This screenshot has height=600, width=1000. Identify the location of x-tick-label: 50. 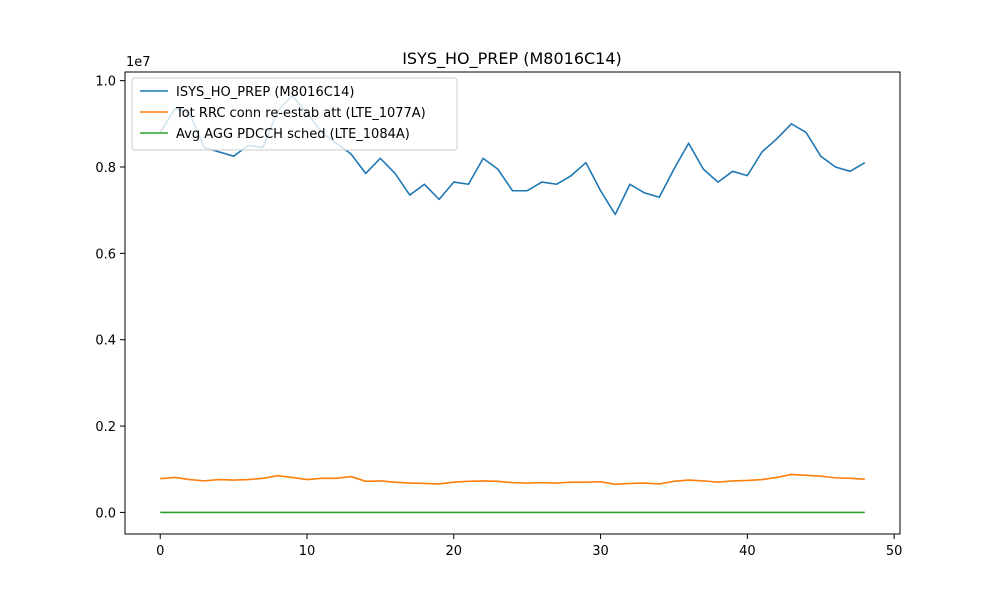
(894, 551).